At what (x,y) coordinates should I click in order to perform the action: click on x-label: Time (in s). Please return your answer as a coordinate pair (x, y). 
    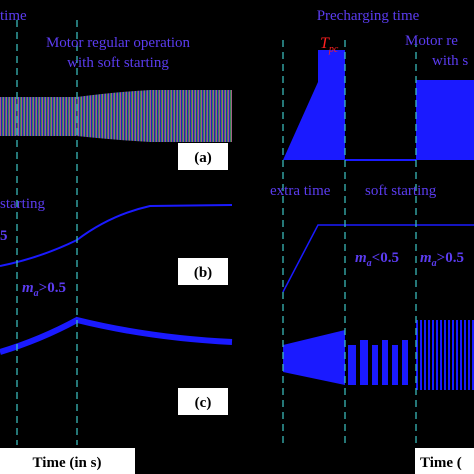
    Looking at the image, I should click on (67, 463).